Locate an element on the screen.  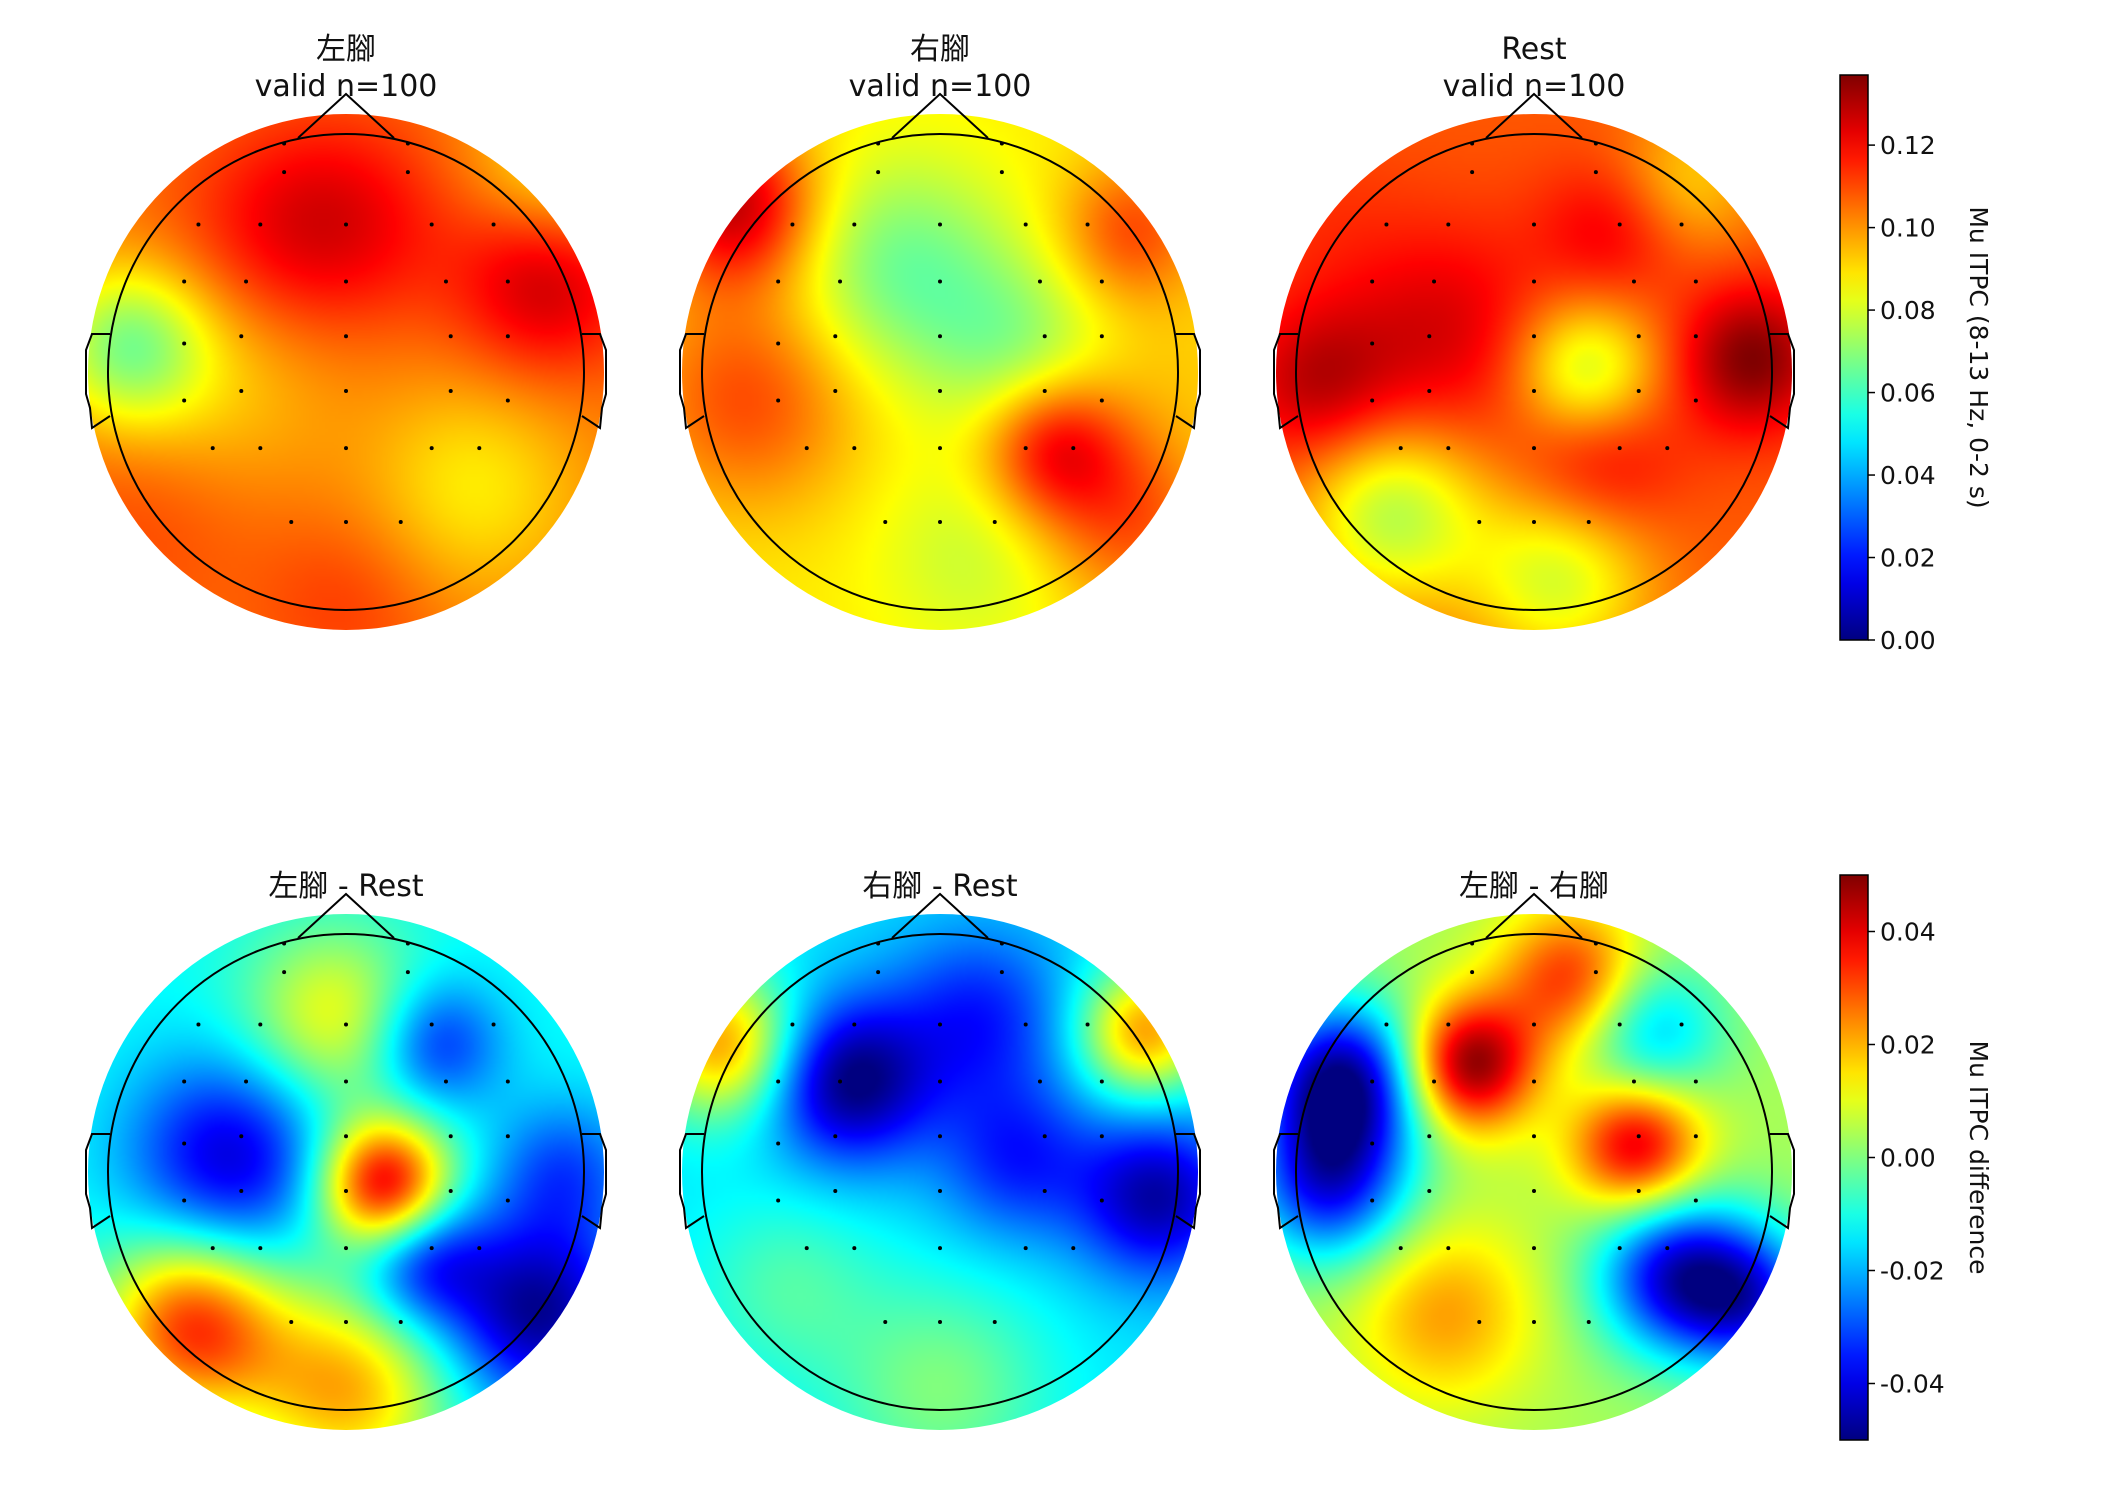
left-ear-outline is located at coordinates (1286, 381).